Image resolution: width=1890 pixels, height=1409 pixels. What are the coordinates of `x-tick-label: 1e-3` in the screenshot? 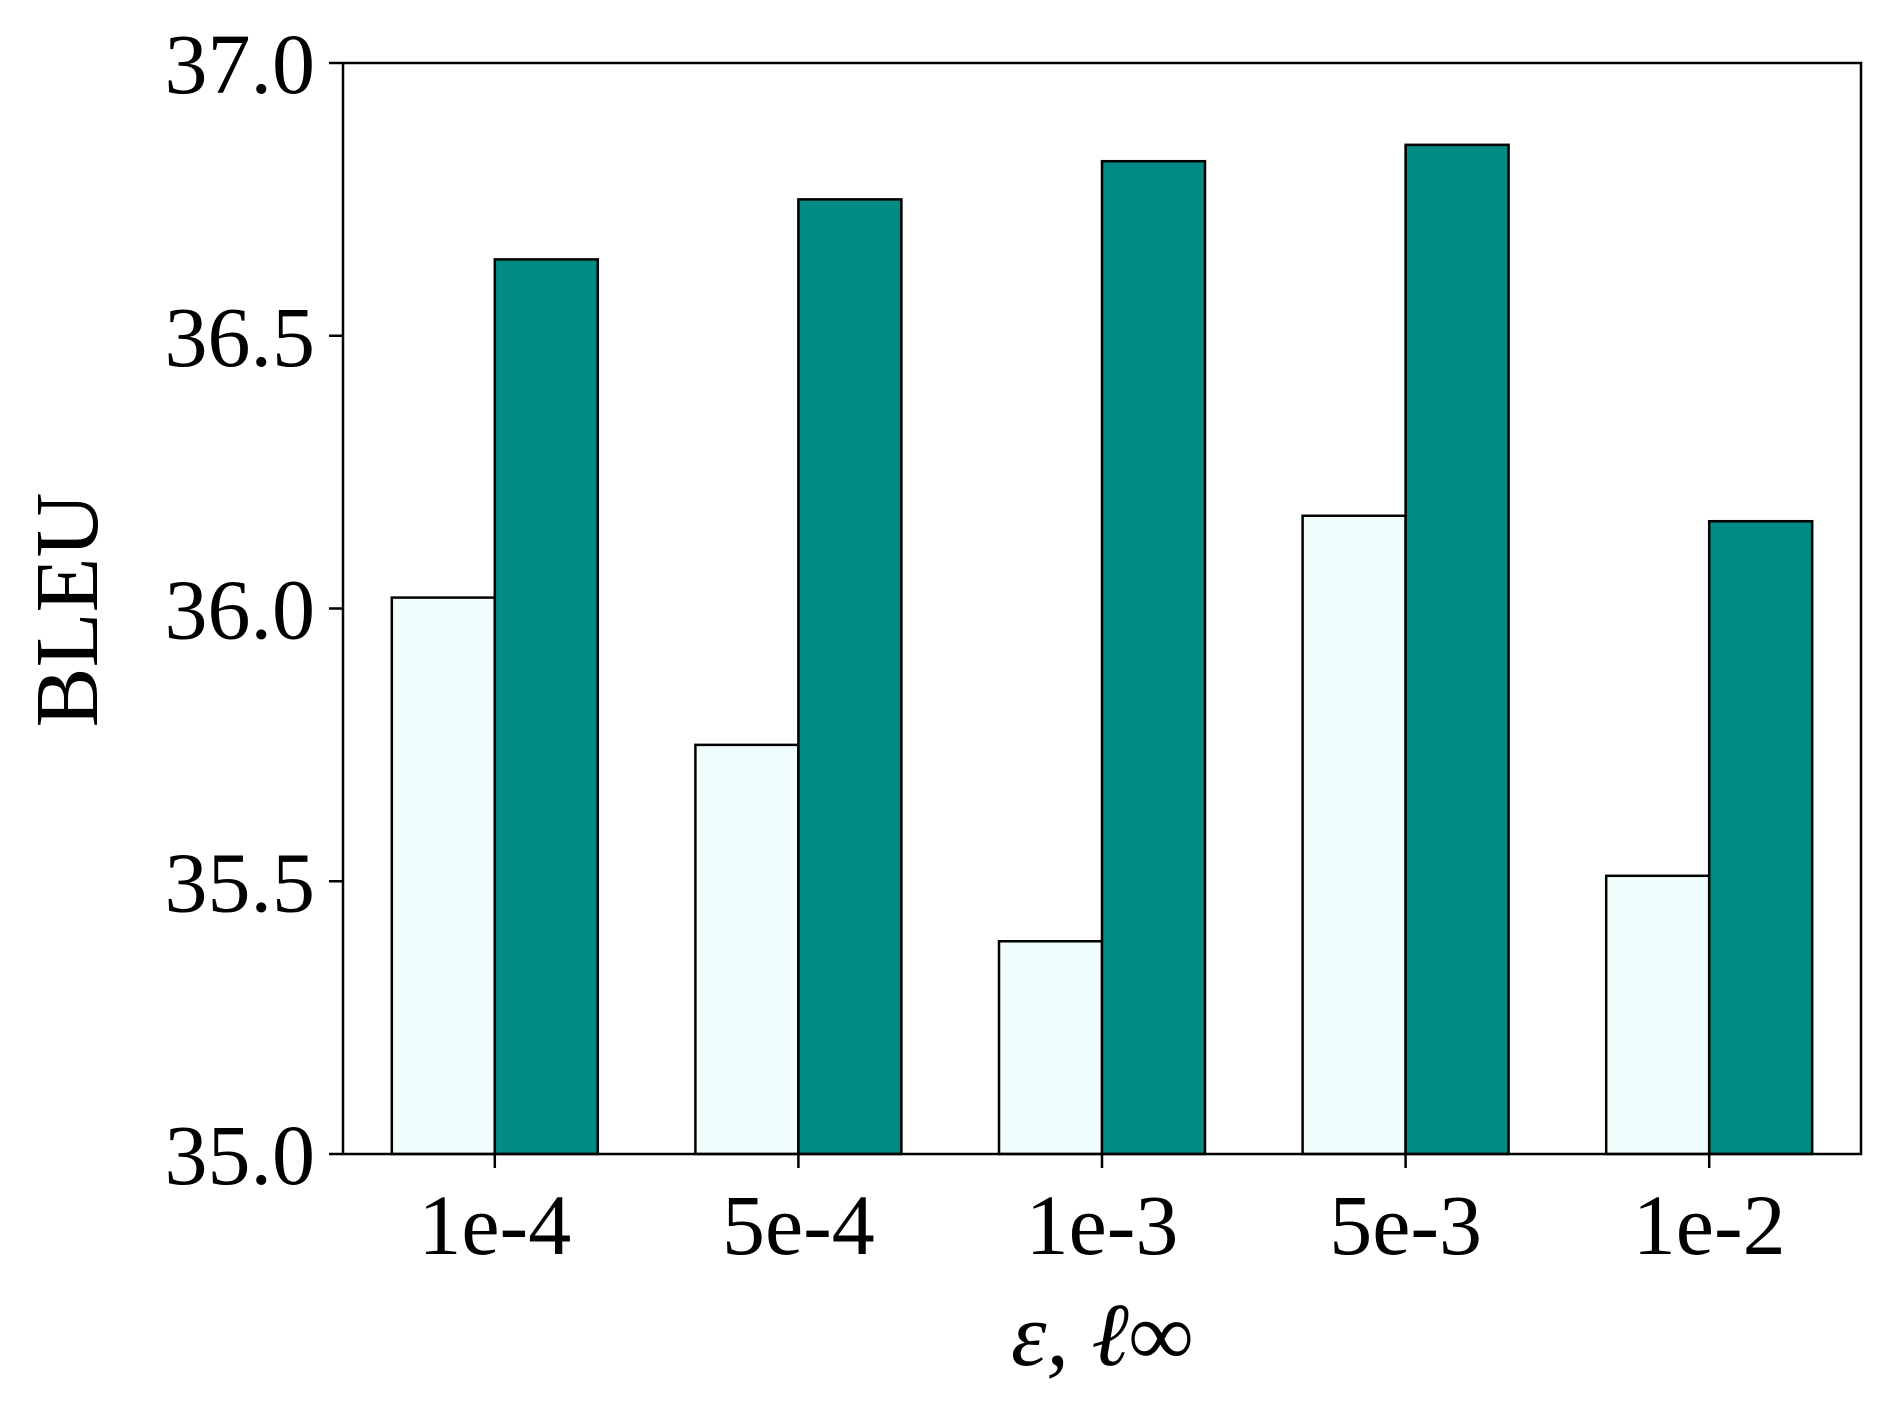 It's located at (1102, 1225).